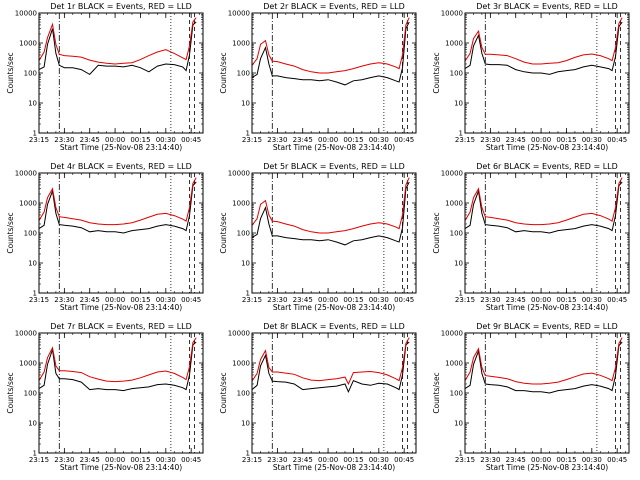 Image resolution: width=640 pixels, height=480 pixels. I want to click on chart-5-x-tick-label: 00:00, so click(541, 300).